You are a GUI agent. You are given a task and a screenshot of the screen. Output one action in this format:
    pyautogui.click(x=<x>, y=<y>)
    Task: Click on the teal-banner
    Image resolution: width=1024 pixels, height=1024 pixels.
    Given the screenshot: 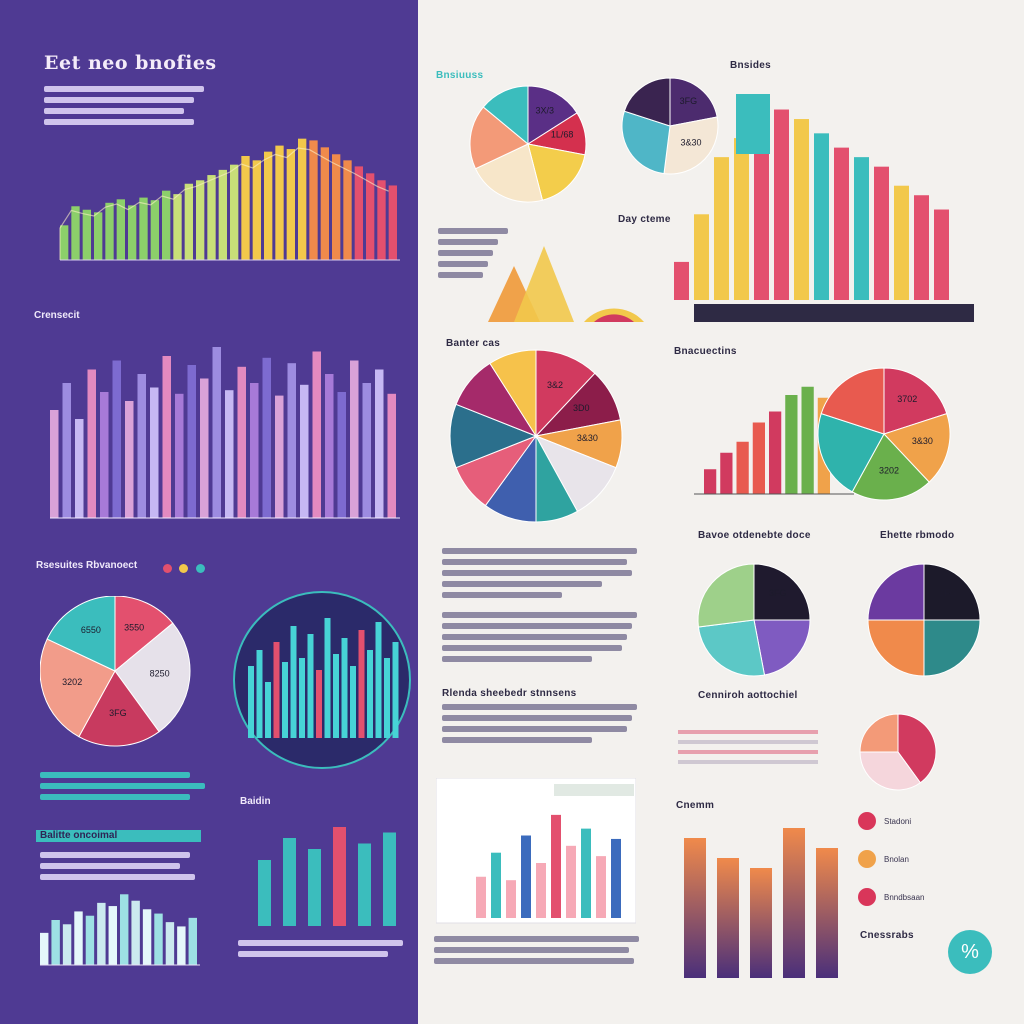 What is the action you would take?
    pyautogui.click(x=118, y=836)
    